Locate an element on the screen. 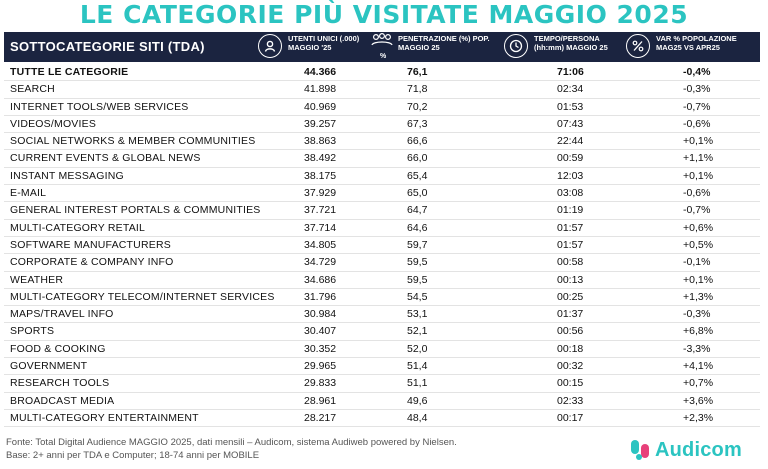 This screenshot has height=469, width=768. cell-penetration: 48,4 is located at coordinates (417, 417).